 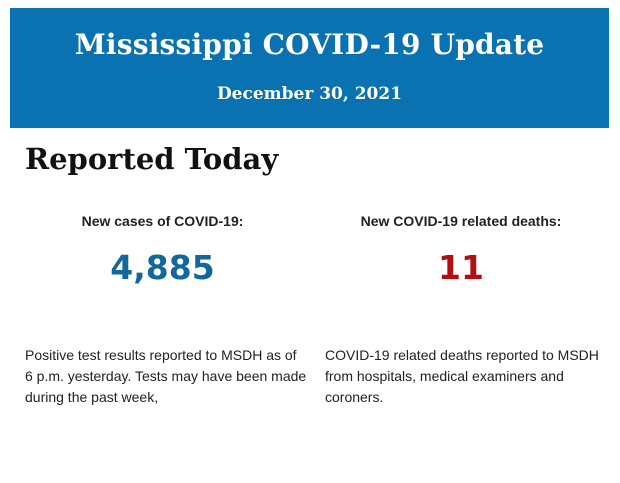 What do you see at coordinates (152, 159) in the screenshot?
I see `section-heading: Reported Today` at bounding box center [152, 159].